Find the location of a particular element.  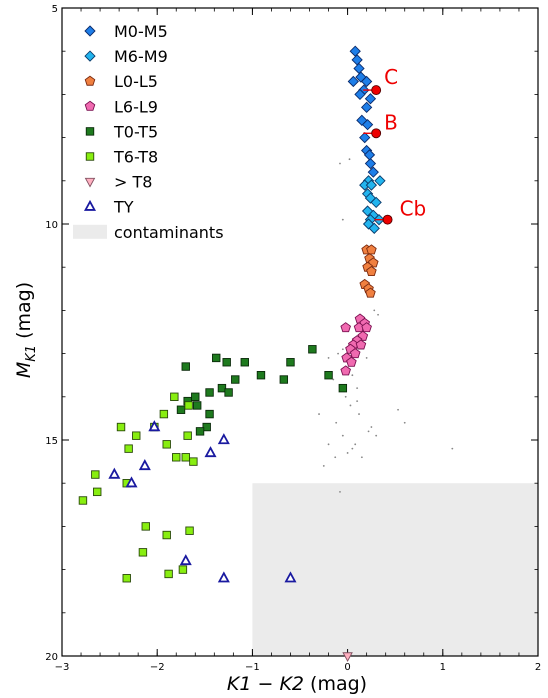

legend-label: TY is located at coordinates (123, 207).